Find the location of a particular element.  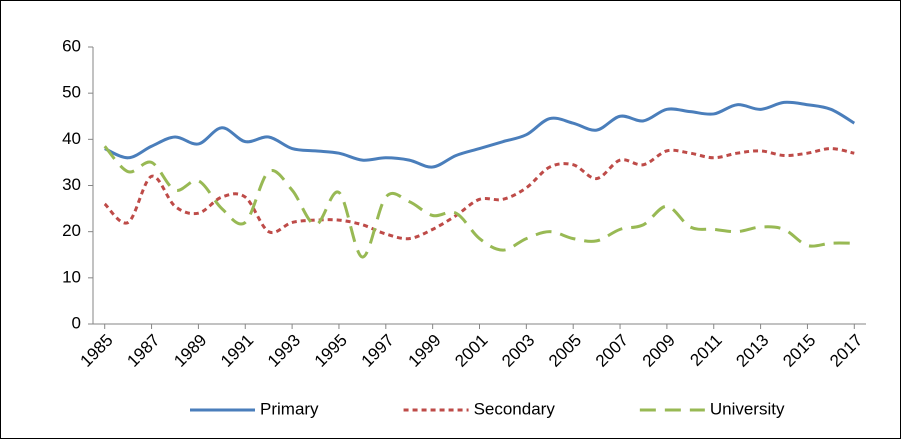

y-tick-label: 30 is located at coordinates (71, 184).